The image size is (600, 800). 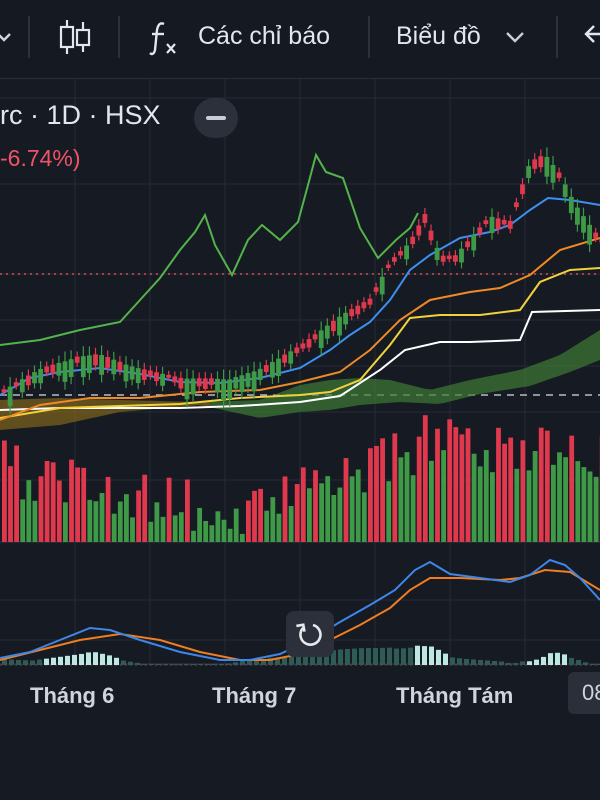 I want to click on indicators-button: Các chỉ báo, so click(x=264, y=36).